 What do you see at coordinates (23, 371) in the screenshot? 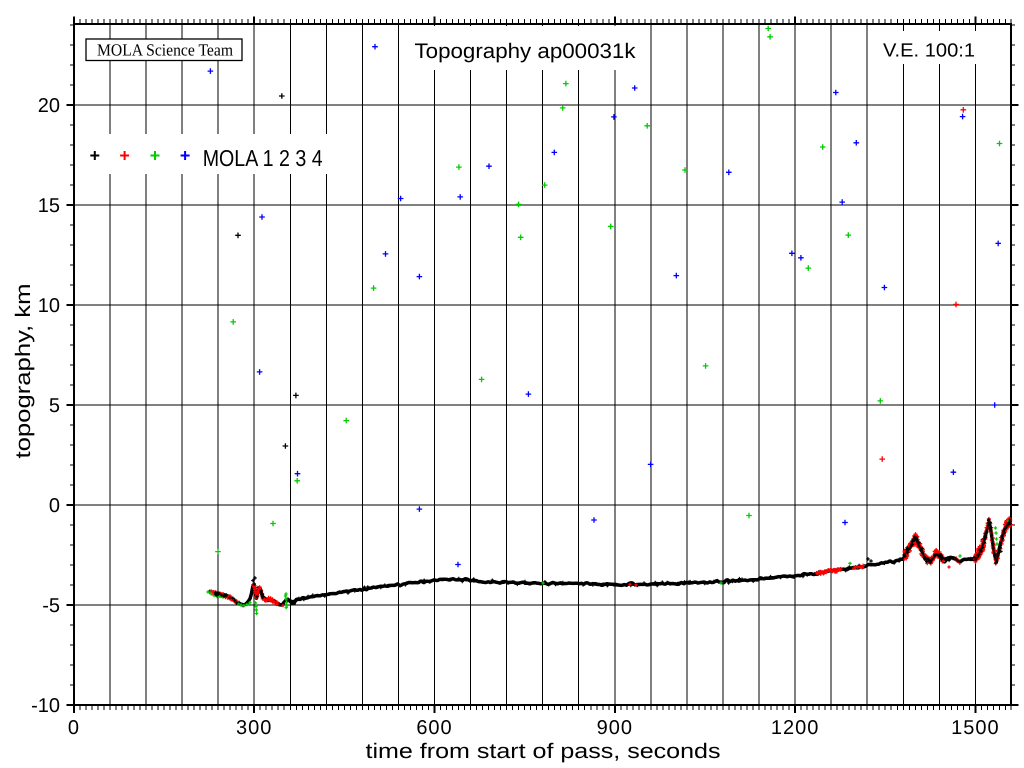
I see `svg-text: topography, km` at bounding box center [23, 371].